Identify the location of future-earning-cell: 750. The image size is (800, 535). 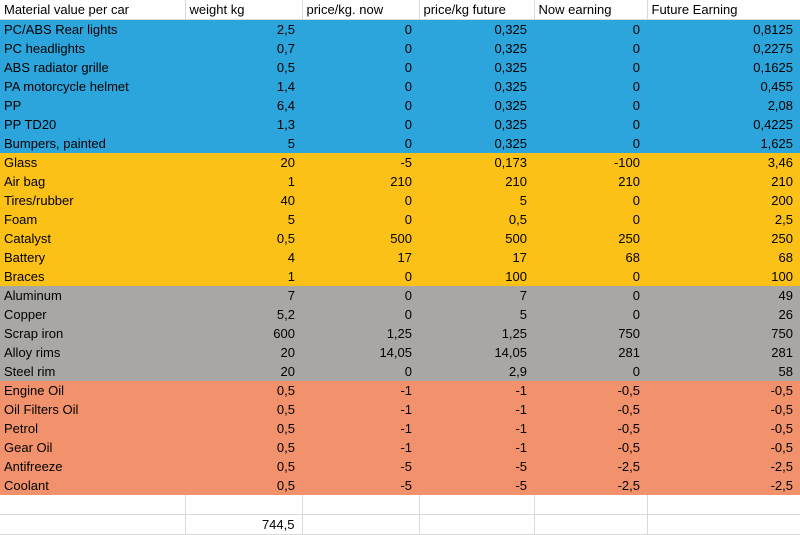
(782, 333).